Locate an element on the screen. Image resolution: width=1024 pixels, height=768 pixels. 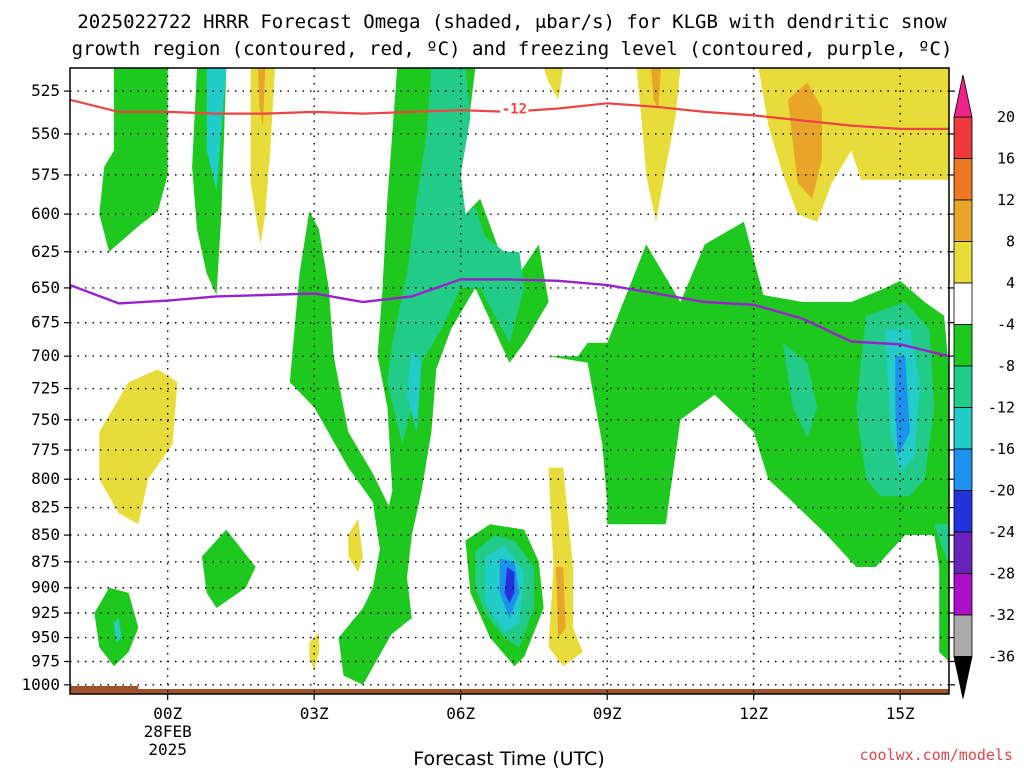
colorbar: 20 16 12 8 4 -4 -8 -12 -16 -20 -24 -28 -32 -36 is located at coordinates (984, 386).